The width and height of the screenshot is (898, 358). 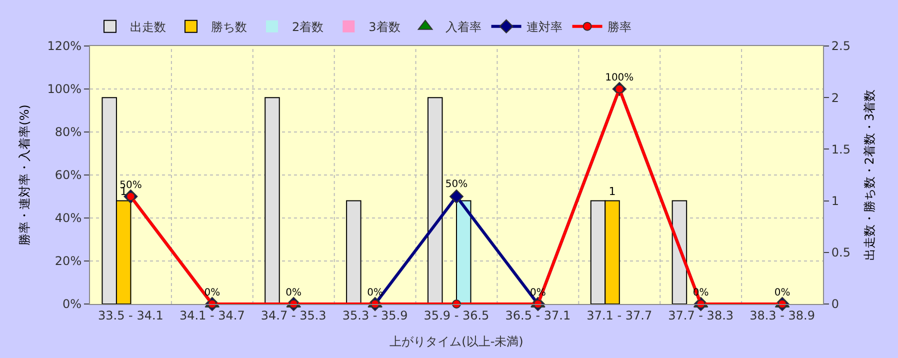 I want to click on x-tick-label: 33.5 - 34.1, so click(x=131, y=315).